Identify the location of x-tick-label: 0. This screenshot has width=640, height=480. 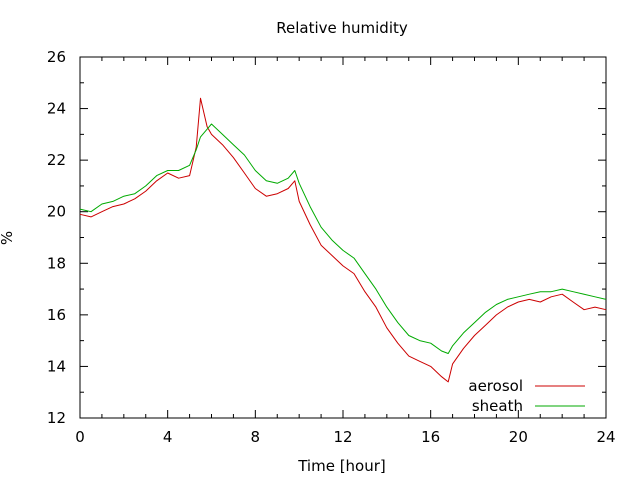
(80, 437).